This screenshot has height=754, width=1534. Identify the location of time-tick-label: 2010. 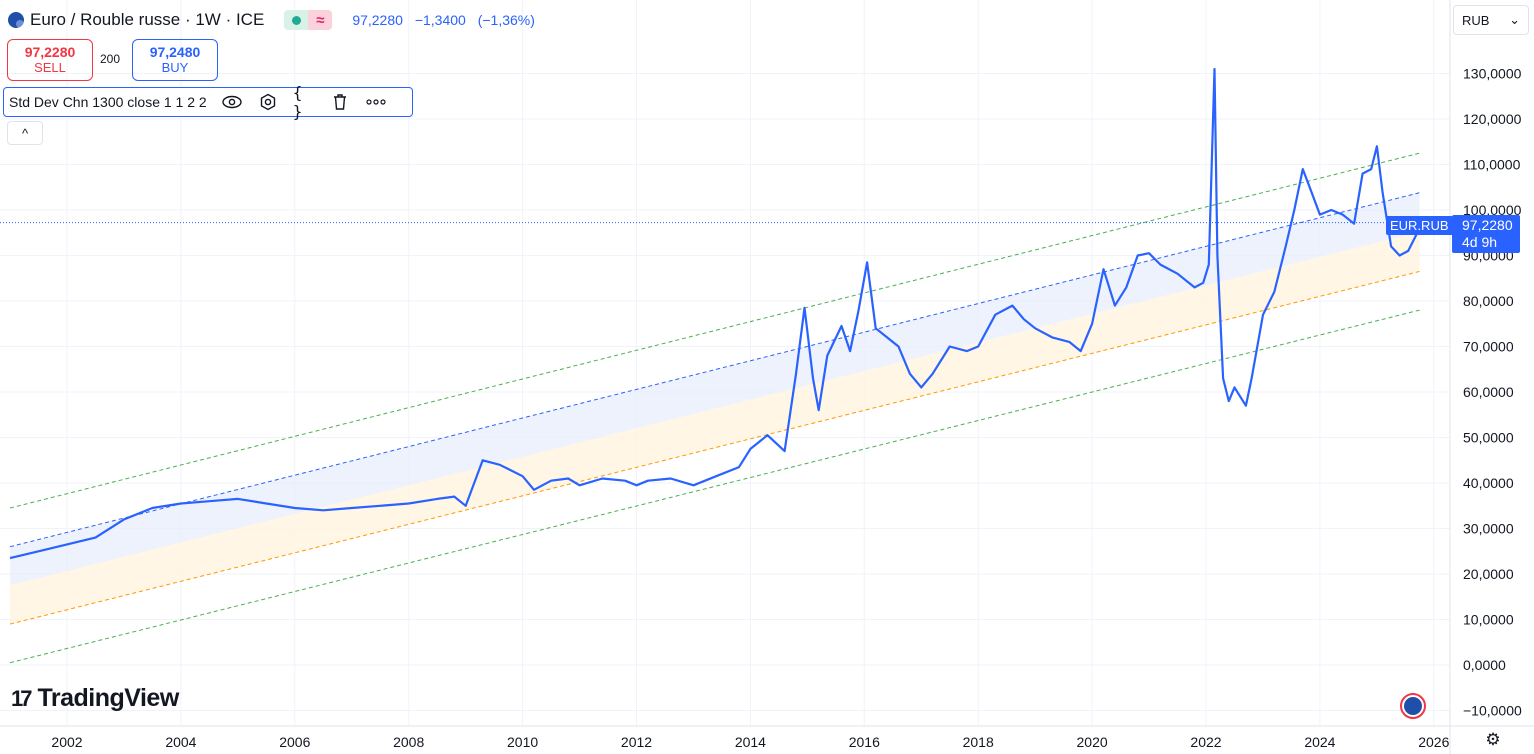
(522, 742).